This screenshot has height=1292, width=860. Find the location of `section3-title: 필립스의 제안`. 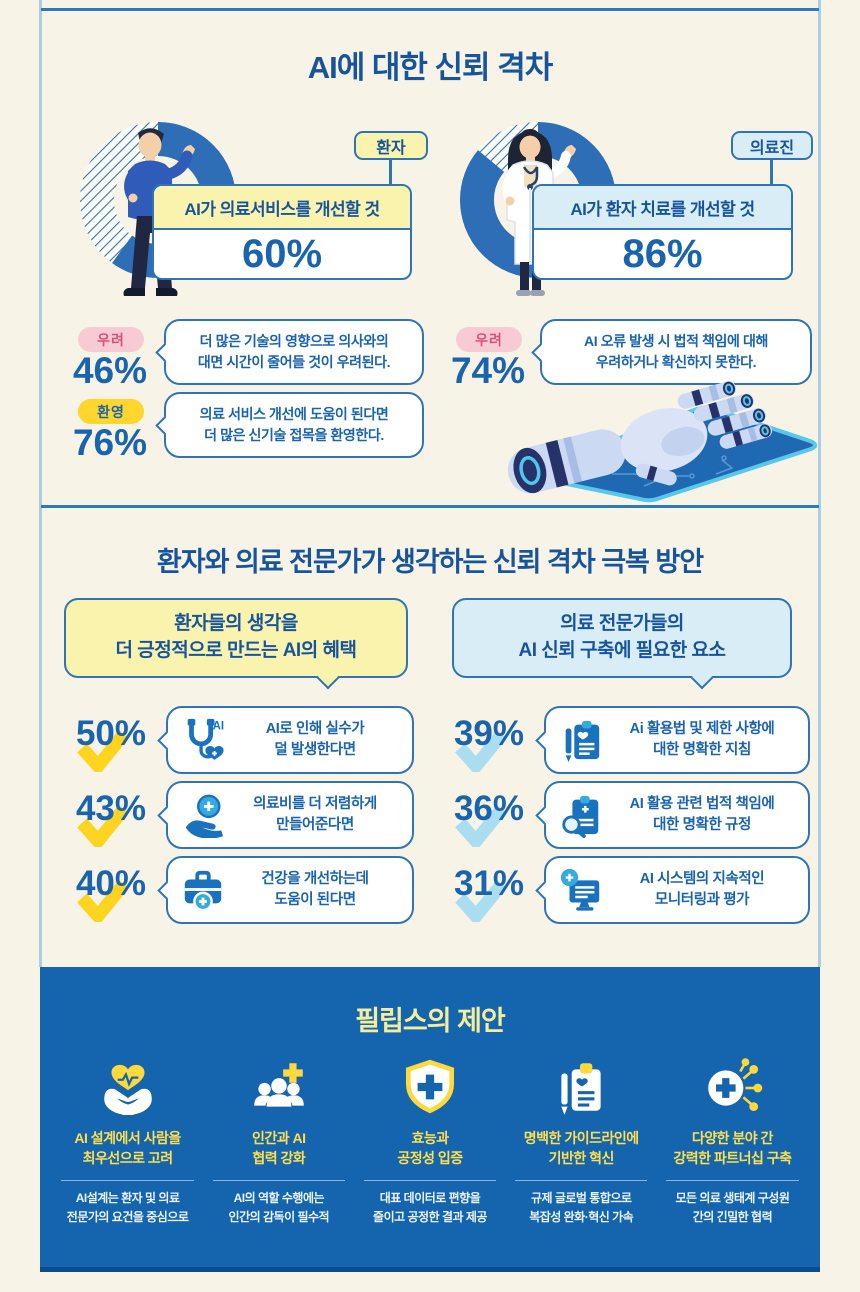

section3-title: 필립스의 제안 is located at coordinates (430, 1021).